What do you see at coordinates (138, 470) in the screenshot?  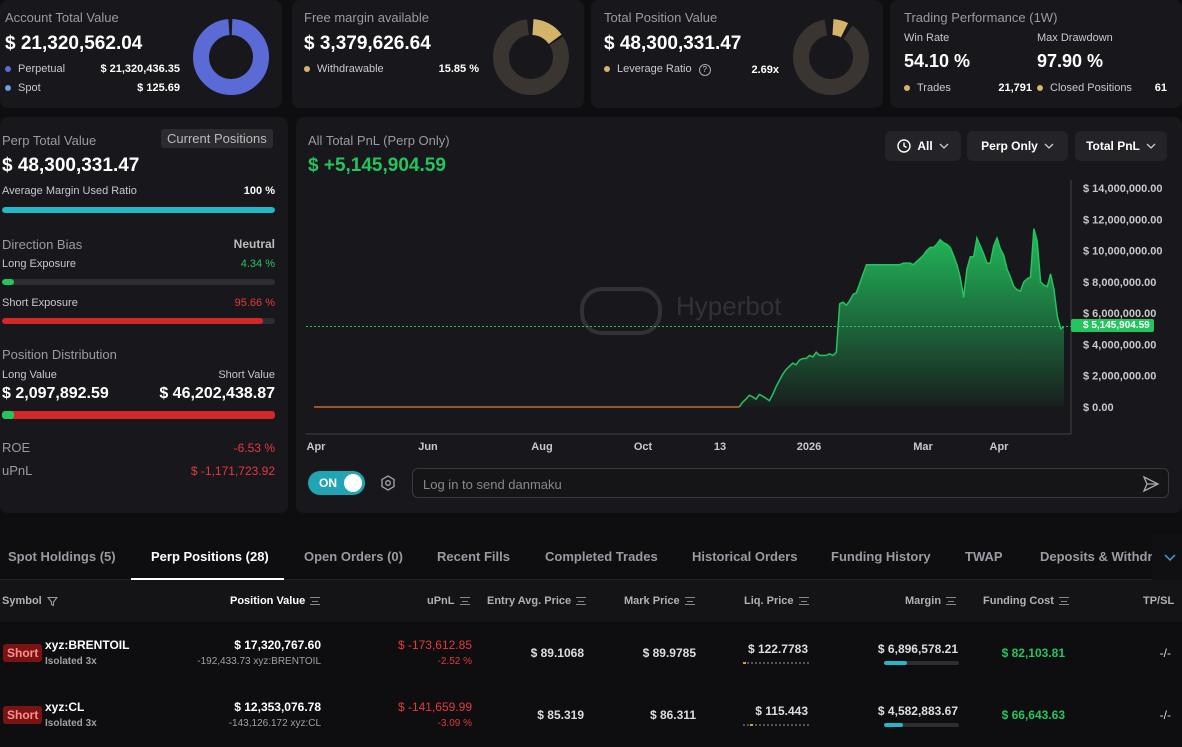 I see `upnl-row: uPnL $ -1,171,723.92` at bounding box center [138, 470].